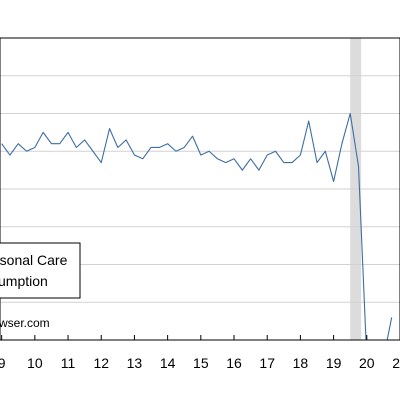  What do you see at coordinates (25, 323) in the screenshot?
I see `source-label: wser.com` at bounding box center [25, 323].